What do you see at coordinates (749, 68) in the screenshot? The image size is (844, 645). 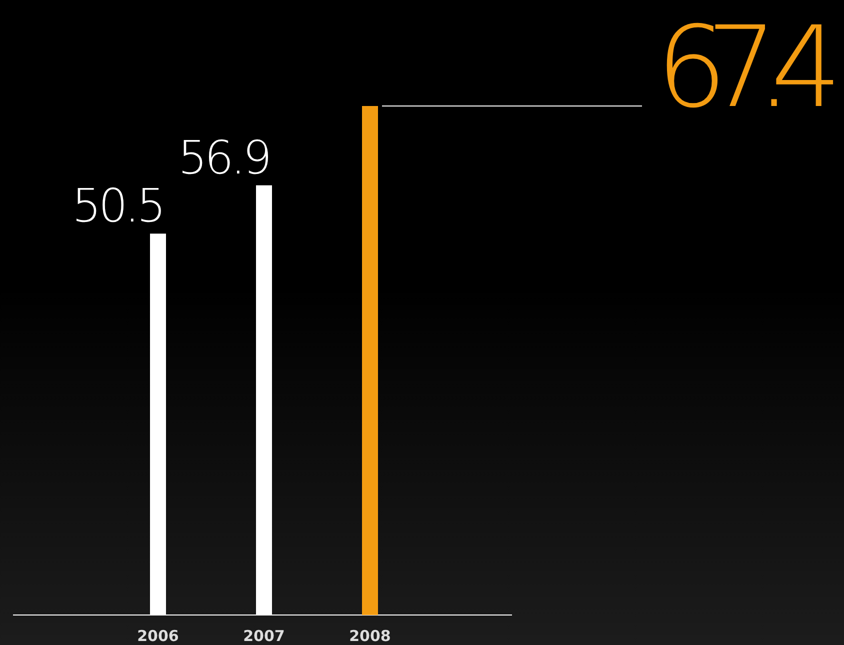 I see `data-label: 67.4` at bounding box center [749, 68].